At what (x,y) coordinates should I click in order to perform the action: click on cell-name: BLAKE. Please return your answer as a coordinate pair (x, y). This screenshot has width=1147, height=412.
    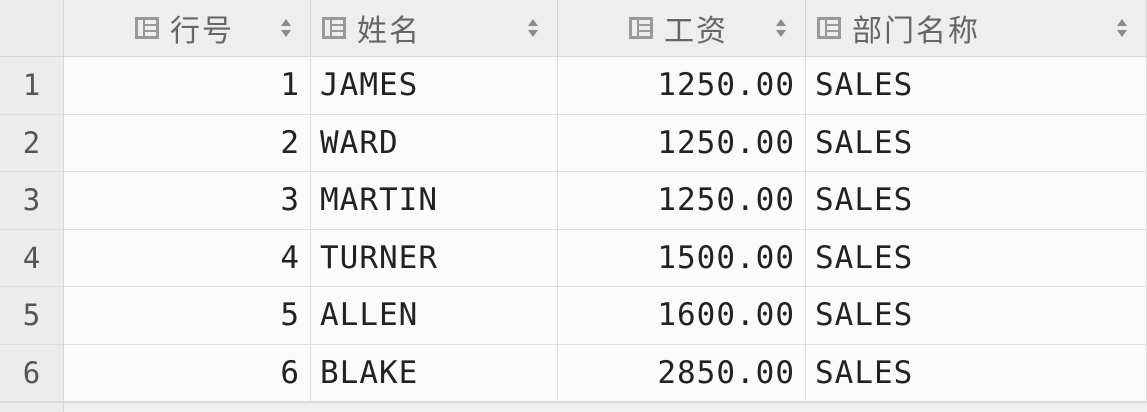
    Looking at the image, I should click on (434, 372).